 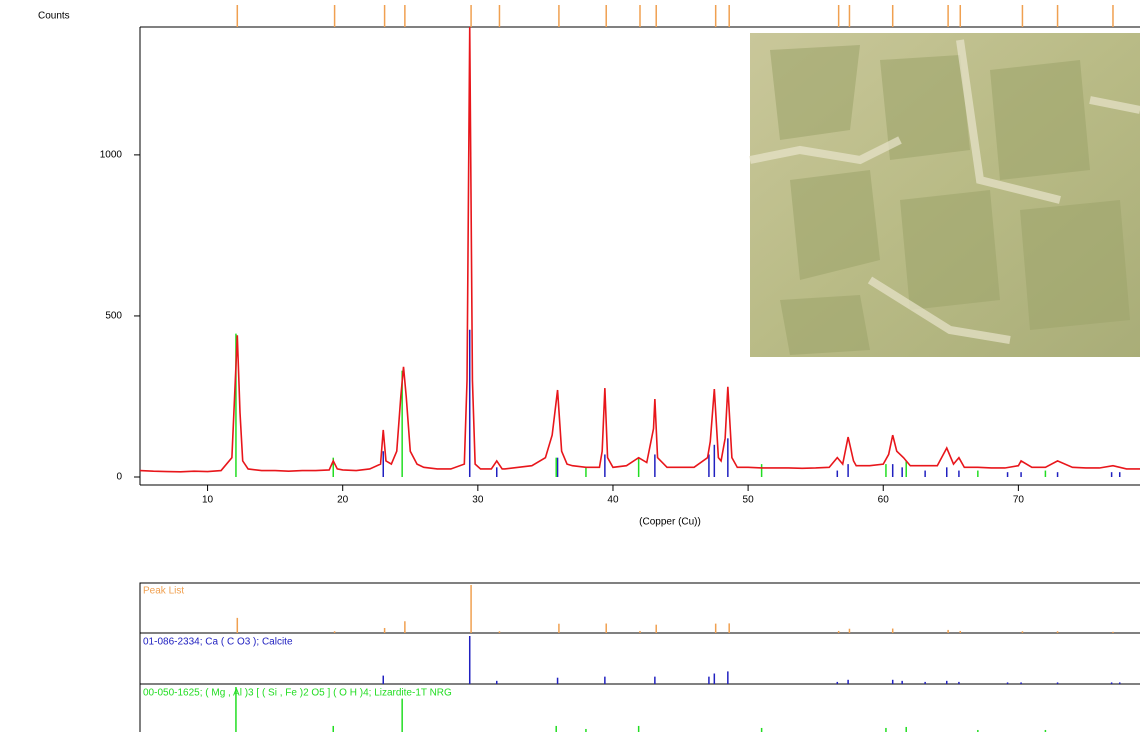 I want to click on x-tick-label: 70, so click(x=1019, y=500).